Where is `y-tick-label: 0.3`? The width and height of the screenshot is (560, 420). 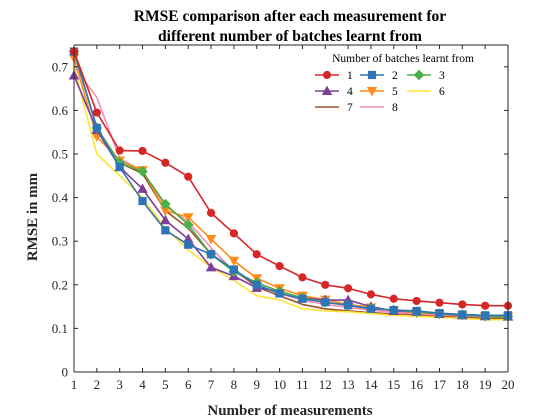
y-tick-label: 0.3 is located at coordinates (60, 241).